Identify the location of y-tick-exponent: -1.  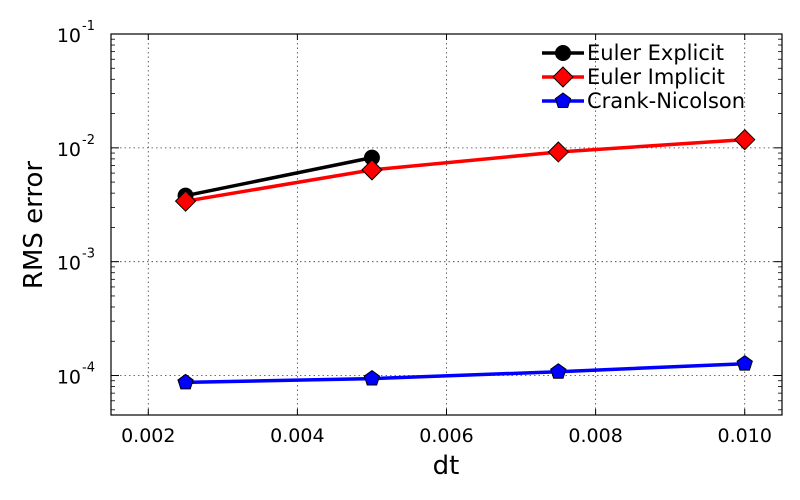
(88, 26).